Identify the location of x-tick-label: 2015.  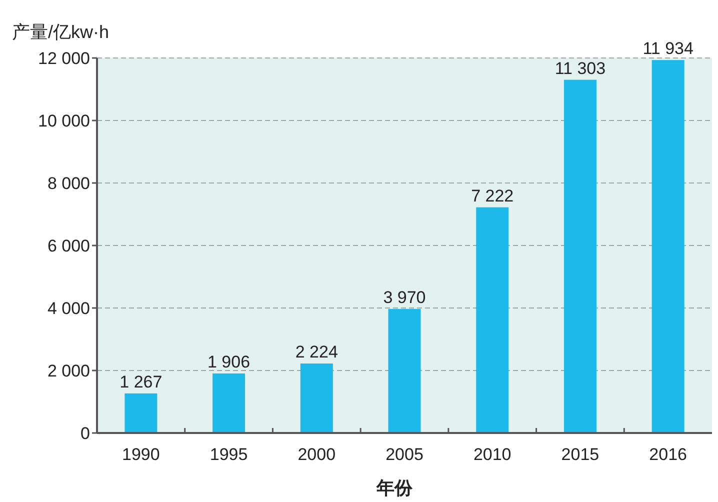
(580, 454).